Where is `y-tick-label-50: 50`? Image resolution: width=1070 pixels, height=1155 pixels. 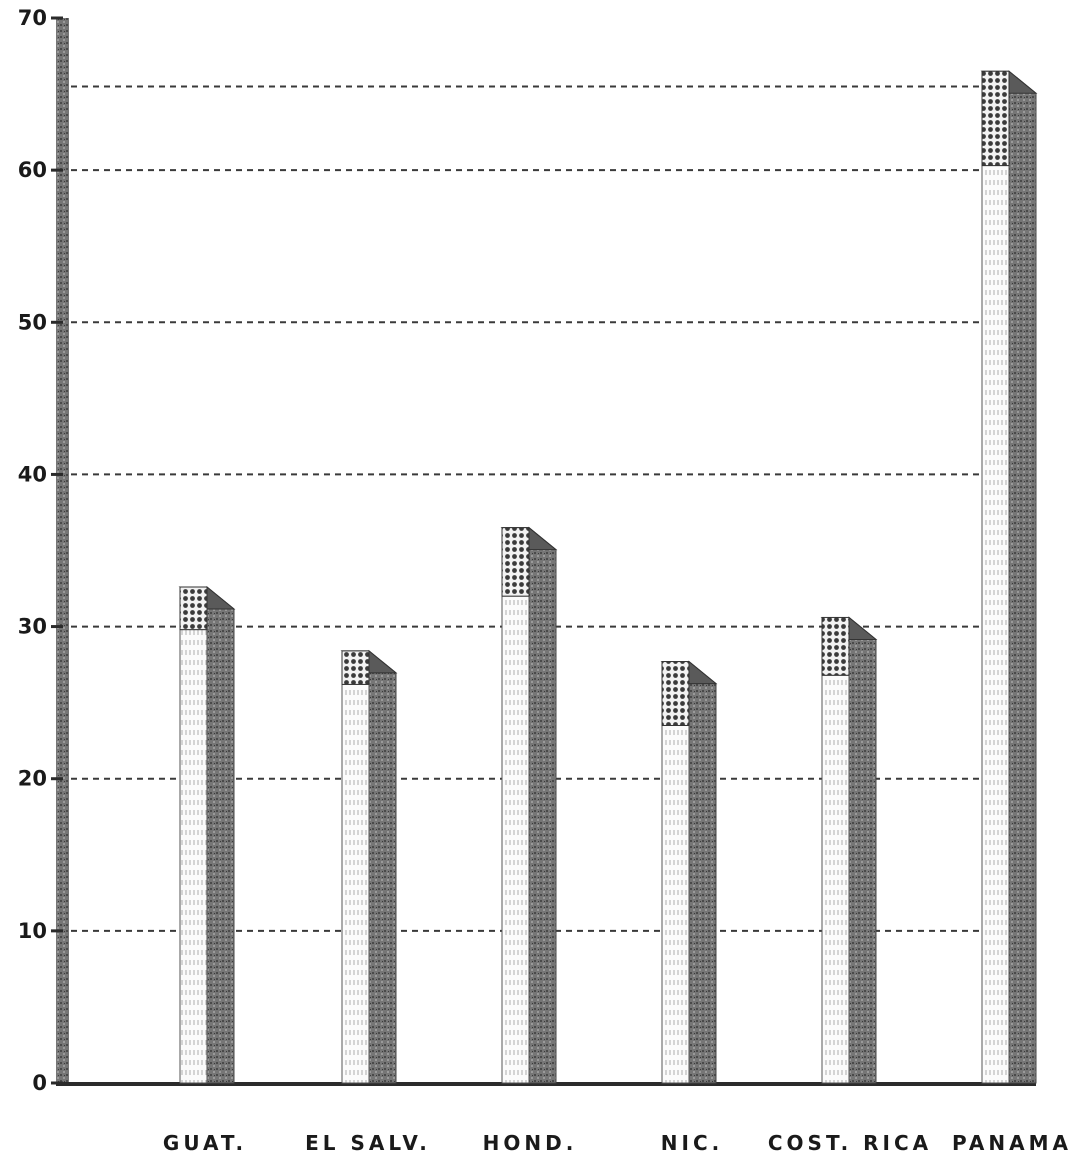
y-tick-label-50: 50 is located at coordinates (32, 322).